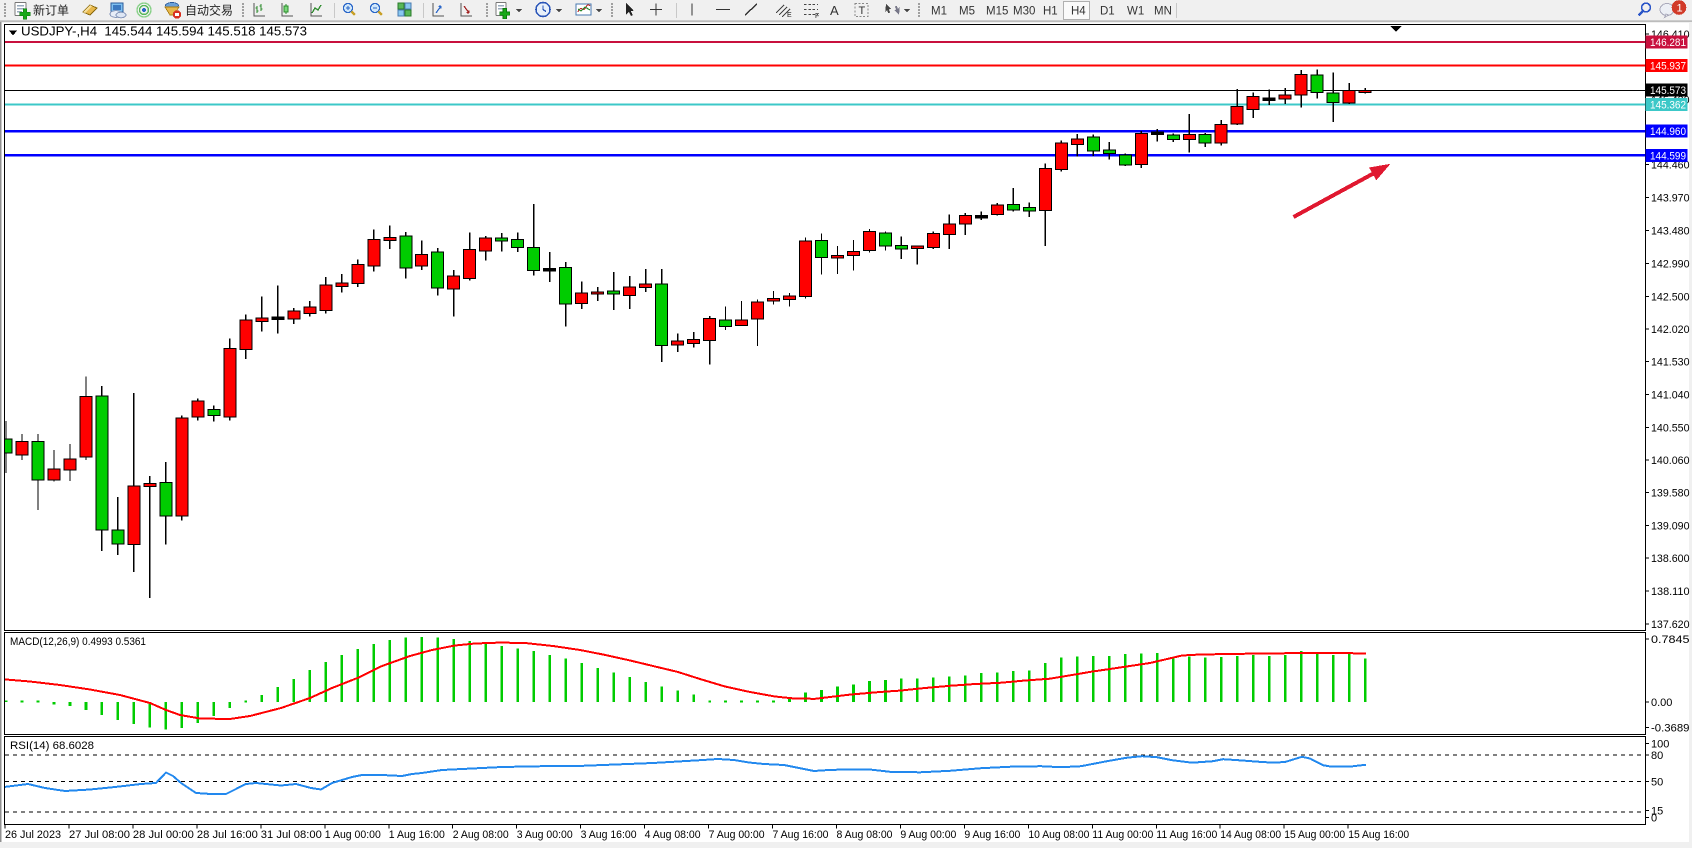  I want to click on svg-text: MN, so click(1163, 12).